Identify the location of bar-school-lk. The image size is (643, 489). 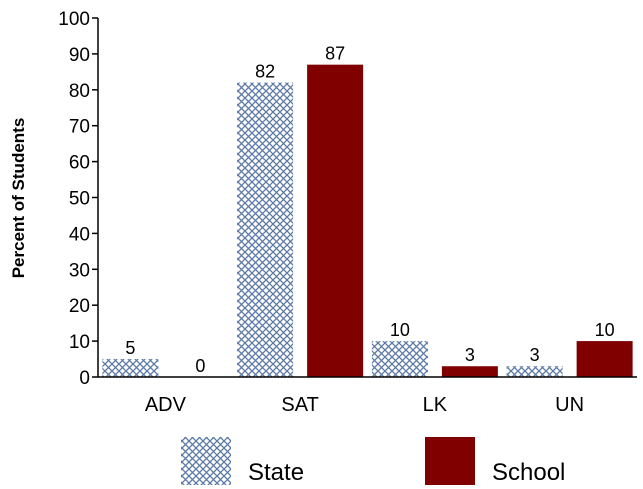
(469, 371).